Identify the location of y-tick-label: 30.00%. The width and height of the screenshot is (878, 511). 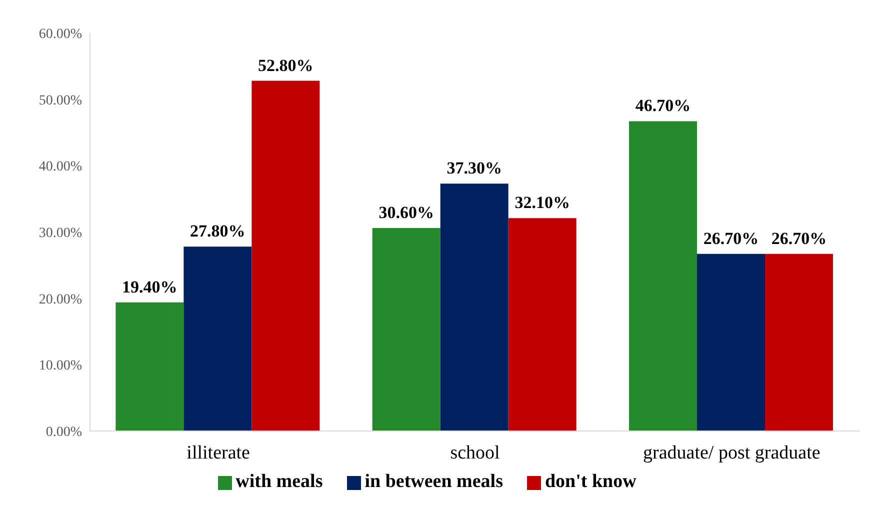
(60, 233).